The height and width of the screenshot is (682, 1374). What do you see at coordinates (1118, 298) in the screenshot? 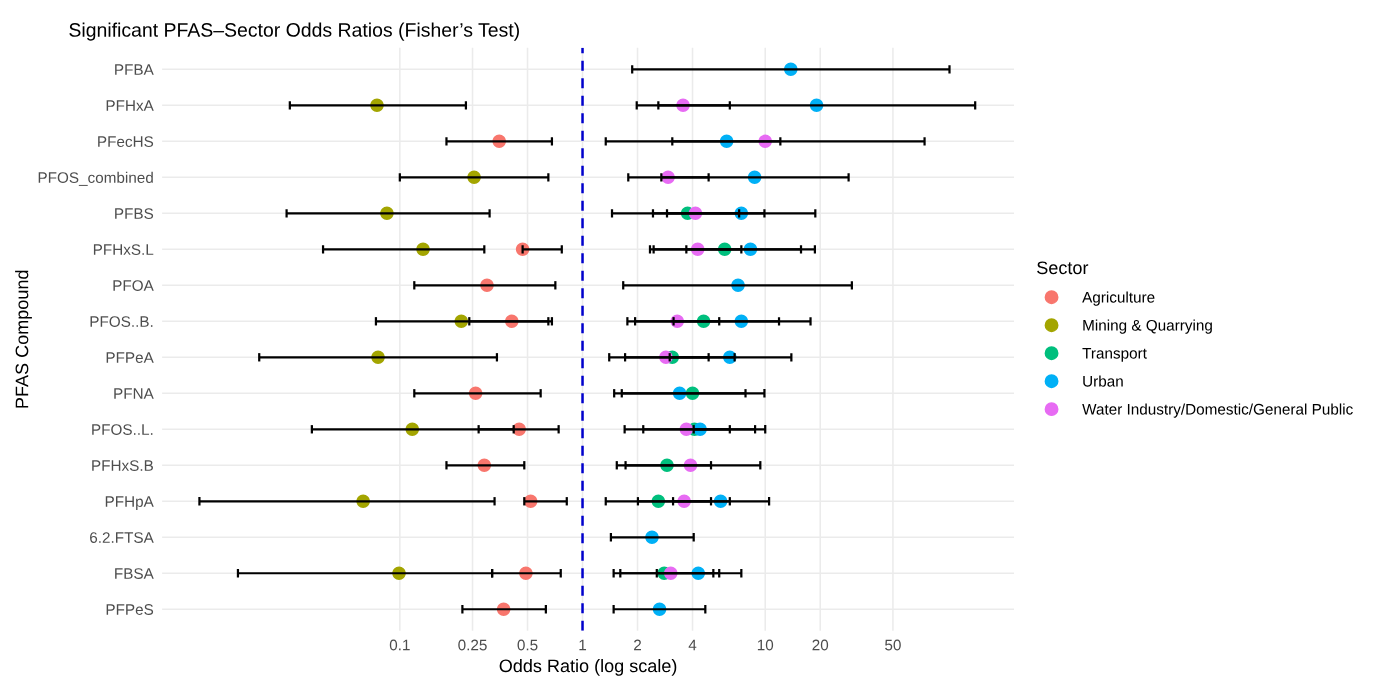
I see `legend-label: Agriculture` at bounding box center [1118, 298].